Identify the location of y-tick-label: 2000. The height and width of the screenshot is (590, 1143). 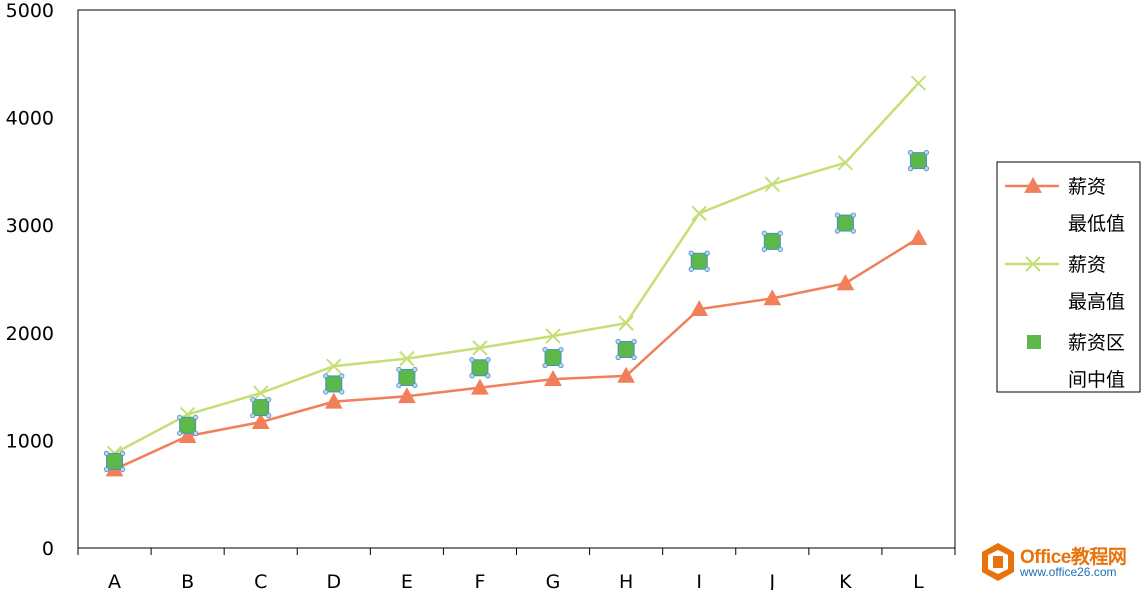
(30, 334).